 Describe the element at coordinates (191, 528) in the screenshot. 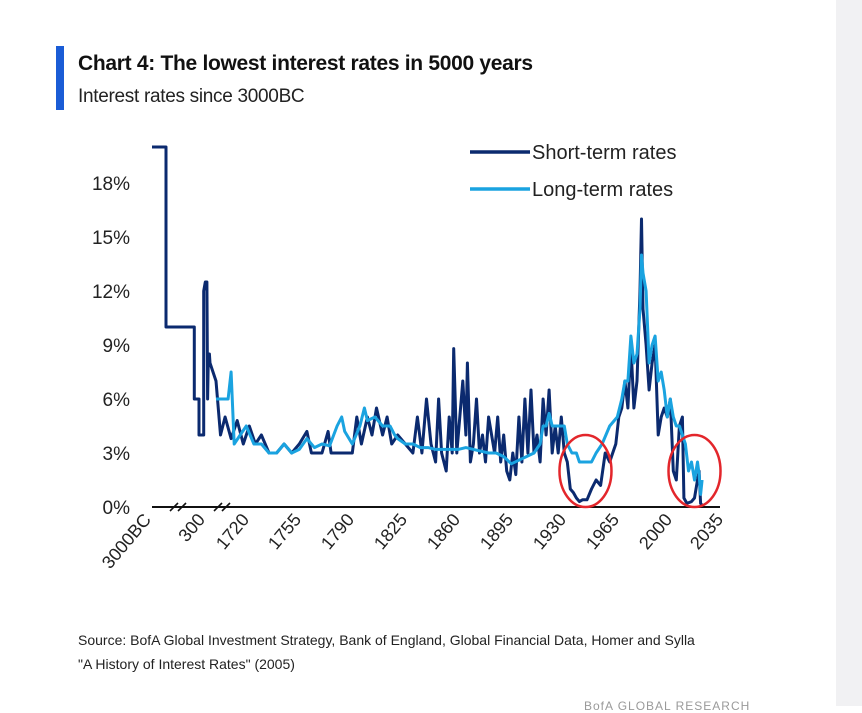

I see `x-tick-label: 300` at that location.